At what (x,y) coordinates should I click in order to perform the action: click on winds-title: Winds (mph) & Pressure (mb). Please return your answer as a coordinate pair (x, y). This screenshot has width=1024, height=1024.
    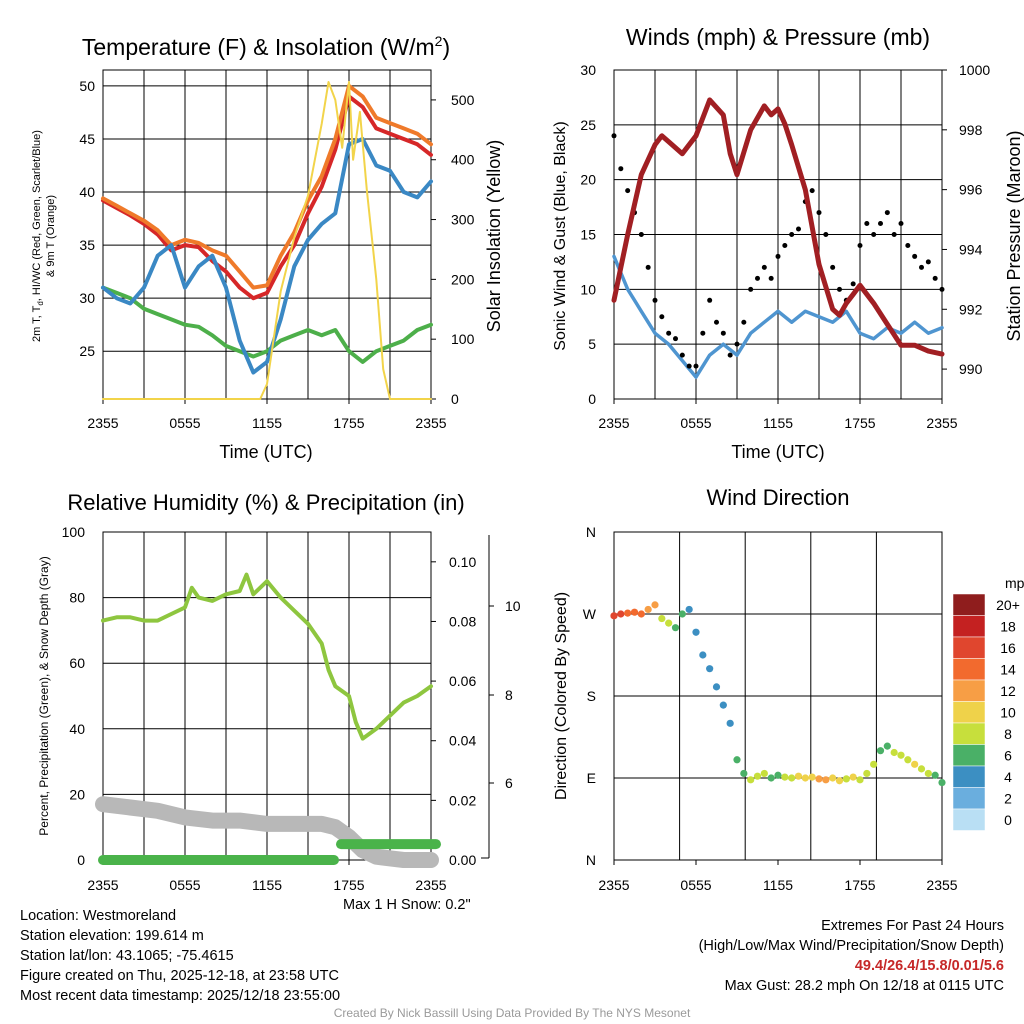
    Looking at the image, I should click on (778, 37).